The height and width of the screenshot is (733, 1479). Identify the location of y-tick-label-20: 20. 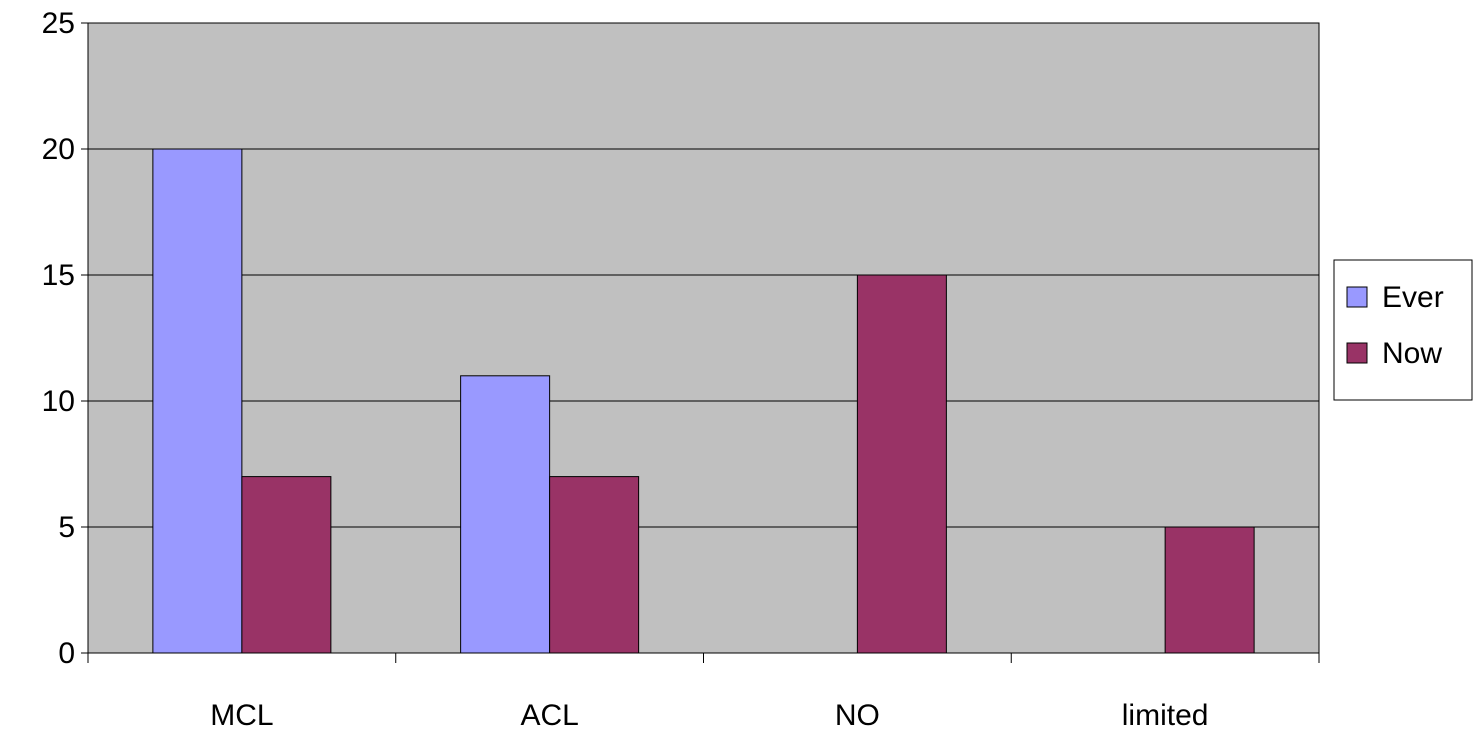
(58, 149).